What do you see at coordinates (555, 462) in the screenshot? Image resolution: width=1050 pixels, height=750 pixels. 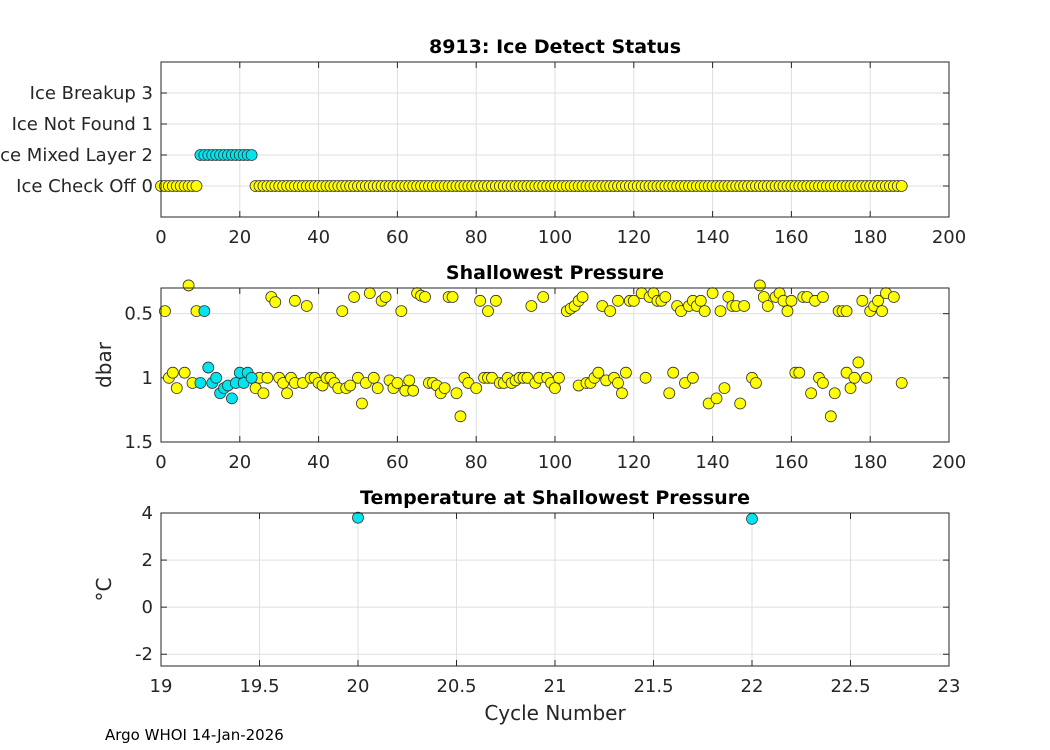 I see `x-tick-label: 100` at bounding box center [555, 462].